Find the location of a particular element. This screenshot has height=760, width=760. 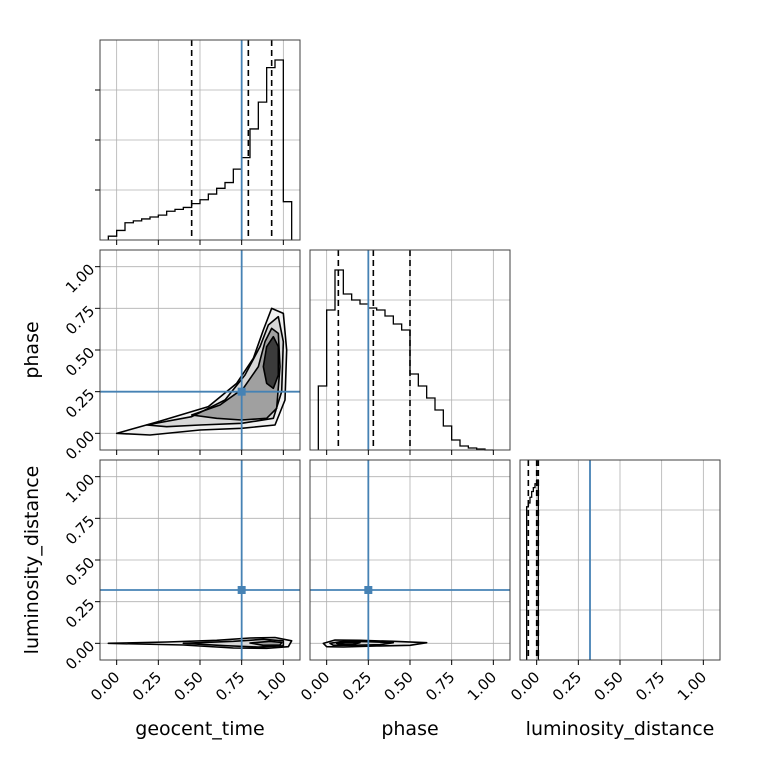

contours-geocent_time-luminosity_distance is located at coordinates (200, 643).